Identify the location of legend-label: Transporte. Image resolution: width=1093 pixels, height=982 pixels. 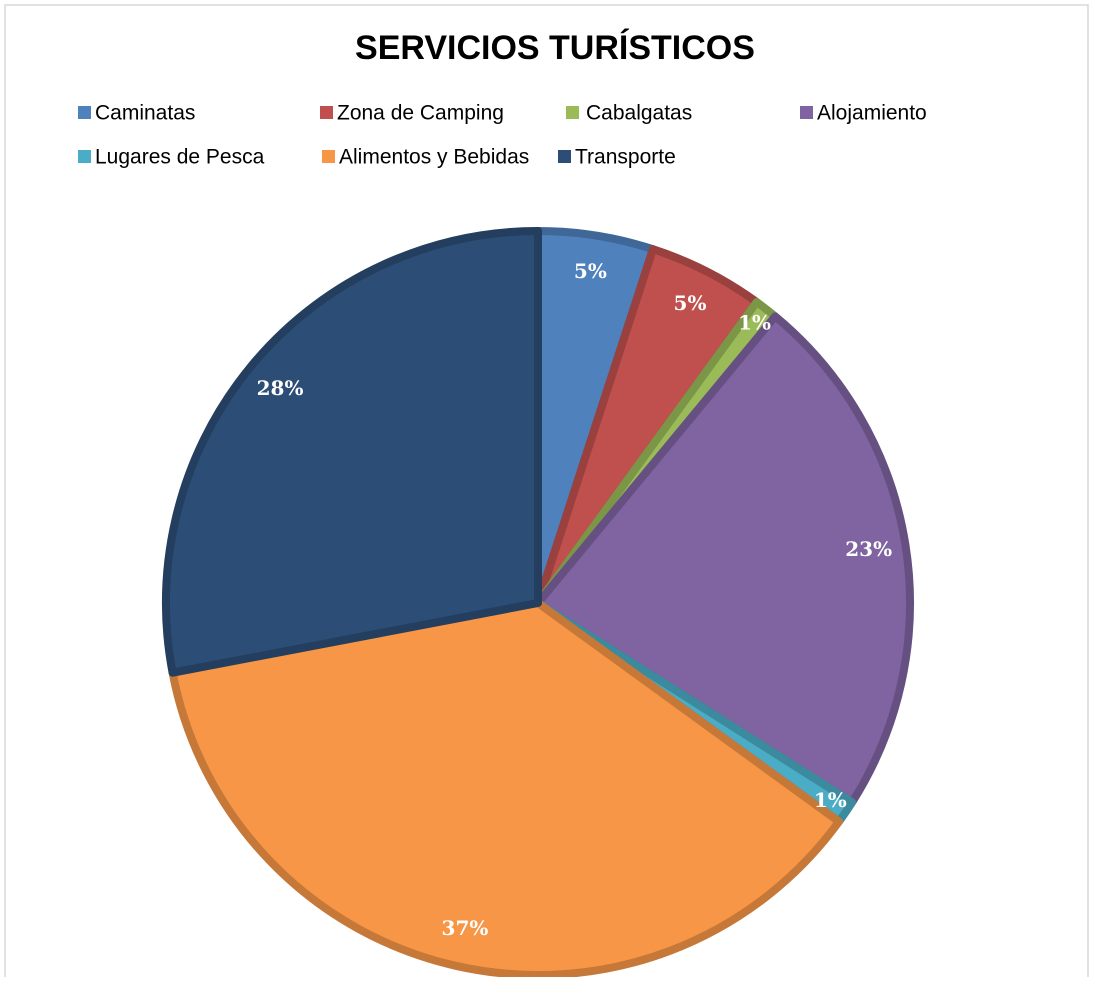
(625, 157).